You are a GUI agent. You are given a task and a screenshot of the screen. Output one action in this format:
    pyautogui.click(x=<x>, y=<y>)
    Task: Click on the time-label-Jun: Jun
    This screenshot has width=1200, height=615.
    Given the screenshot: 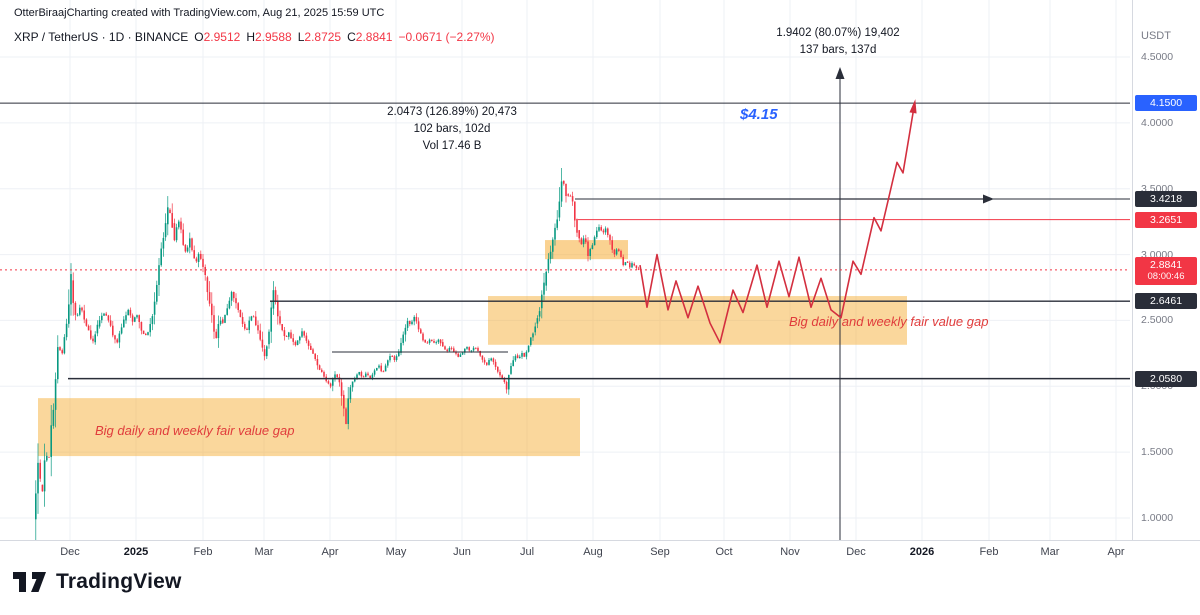 What is the action you would take?
    pyautogui.click(x=462, y=552)
    